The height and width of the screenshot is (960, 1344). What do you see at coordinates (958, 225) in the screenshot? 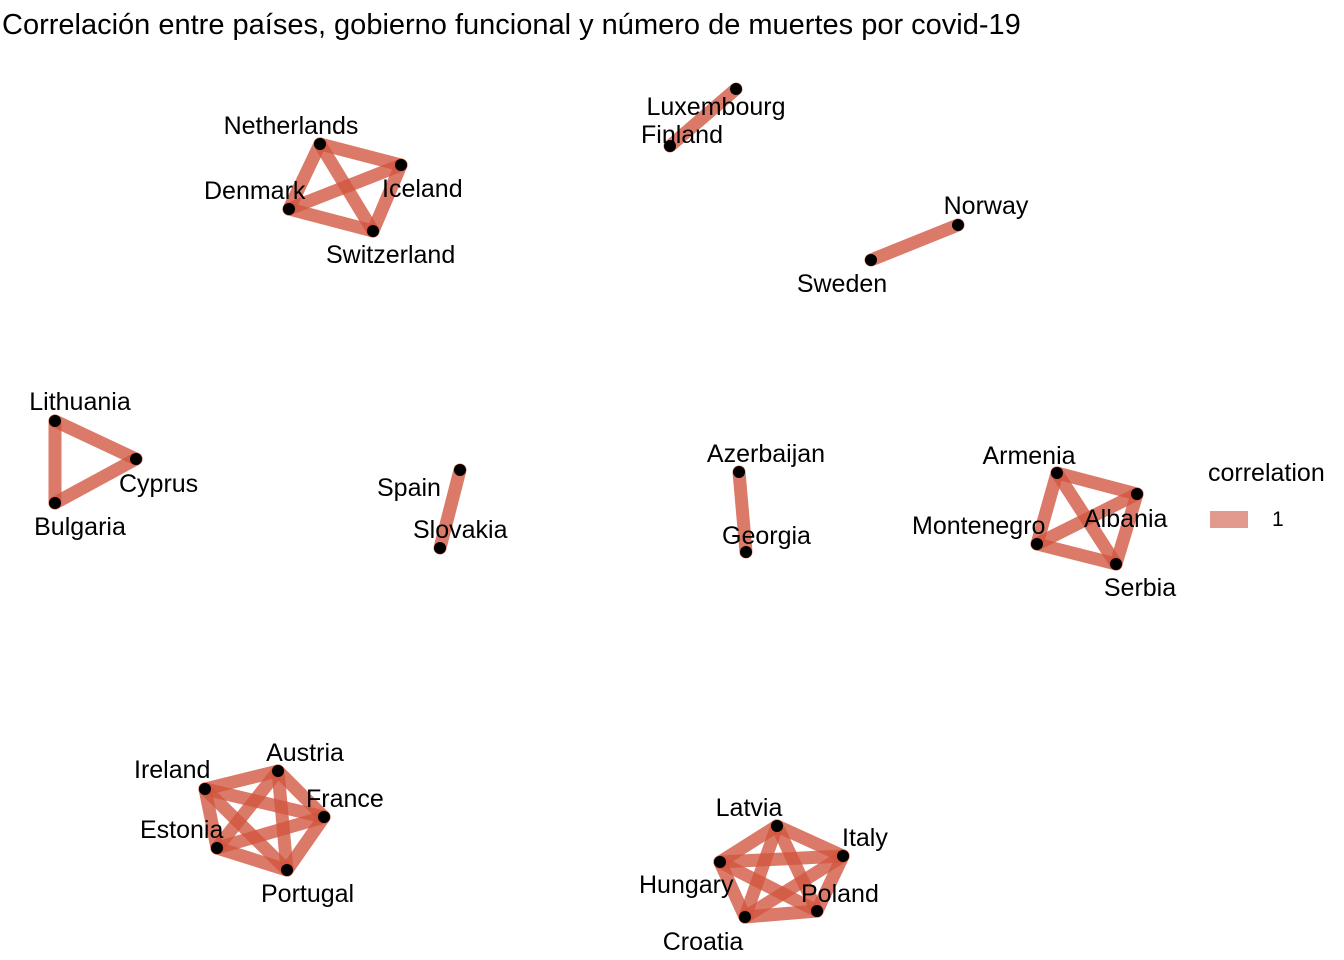
I see `node-norway` at bounding box center [958, 225].